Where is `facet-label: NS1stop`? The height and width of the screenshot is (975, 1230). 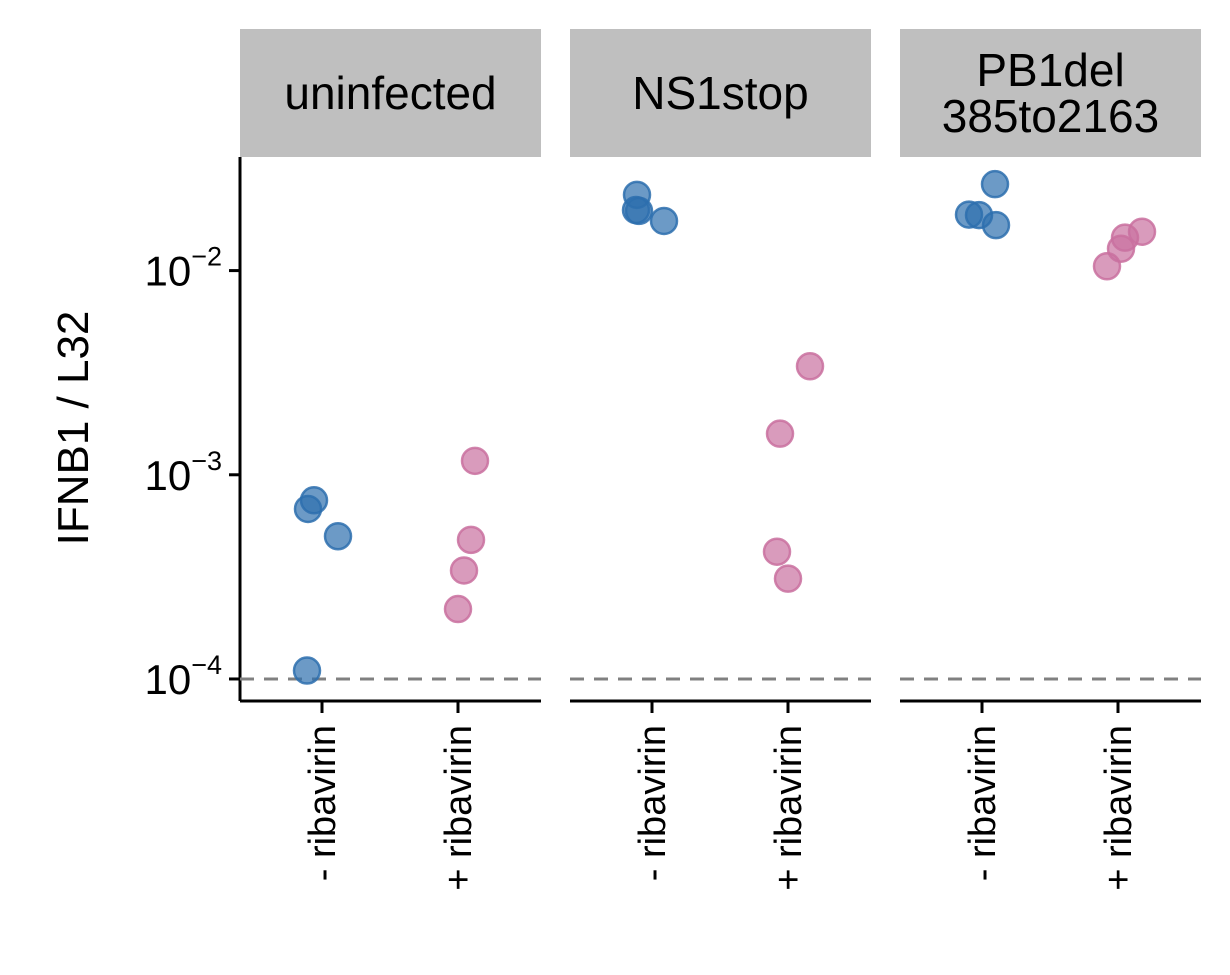 facet-label: NS1stop is located at coordinates (720, 93).